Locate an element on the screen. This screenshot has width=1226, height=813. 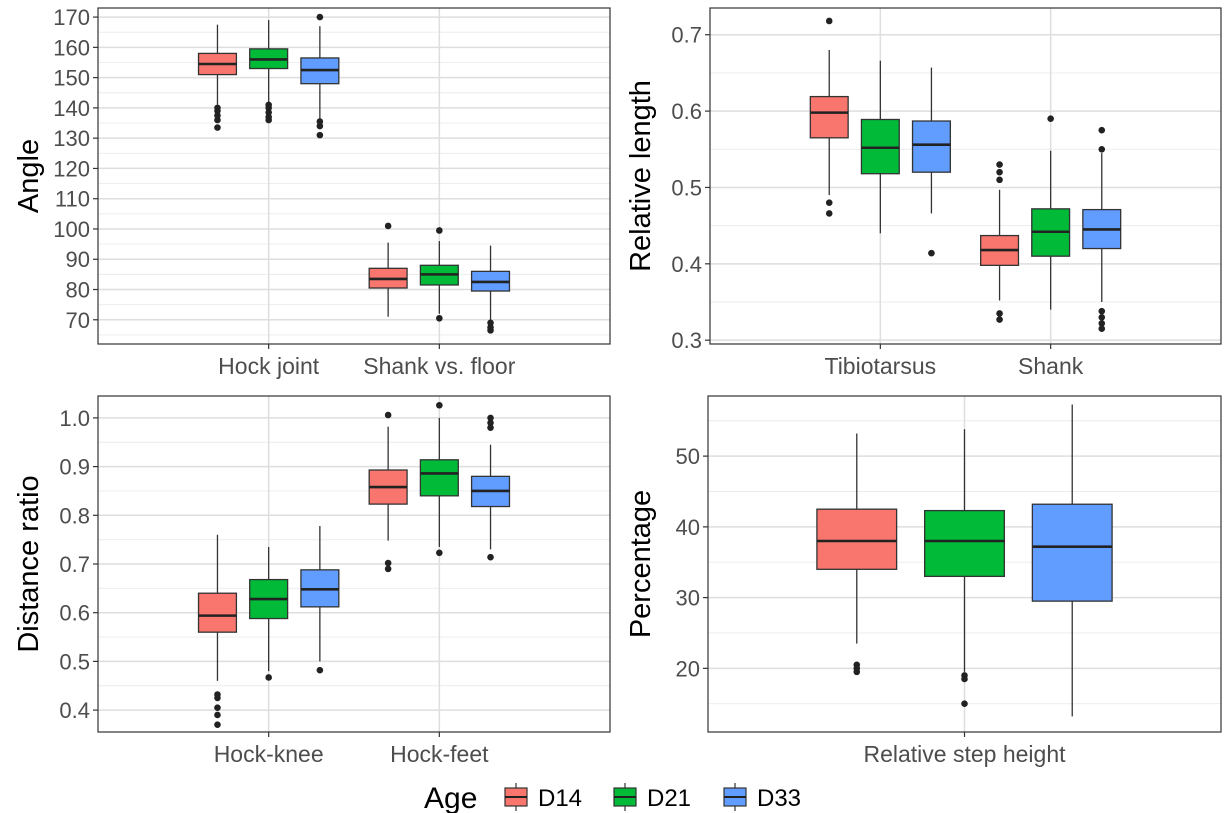
legend: Age D14 D21 D33 is located at coordinates (612, 797).